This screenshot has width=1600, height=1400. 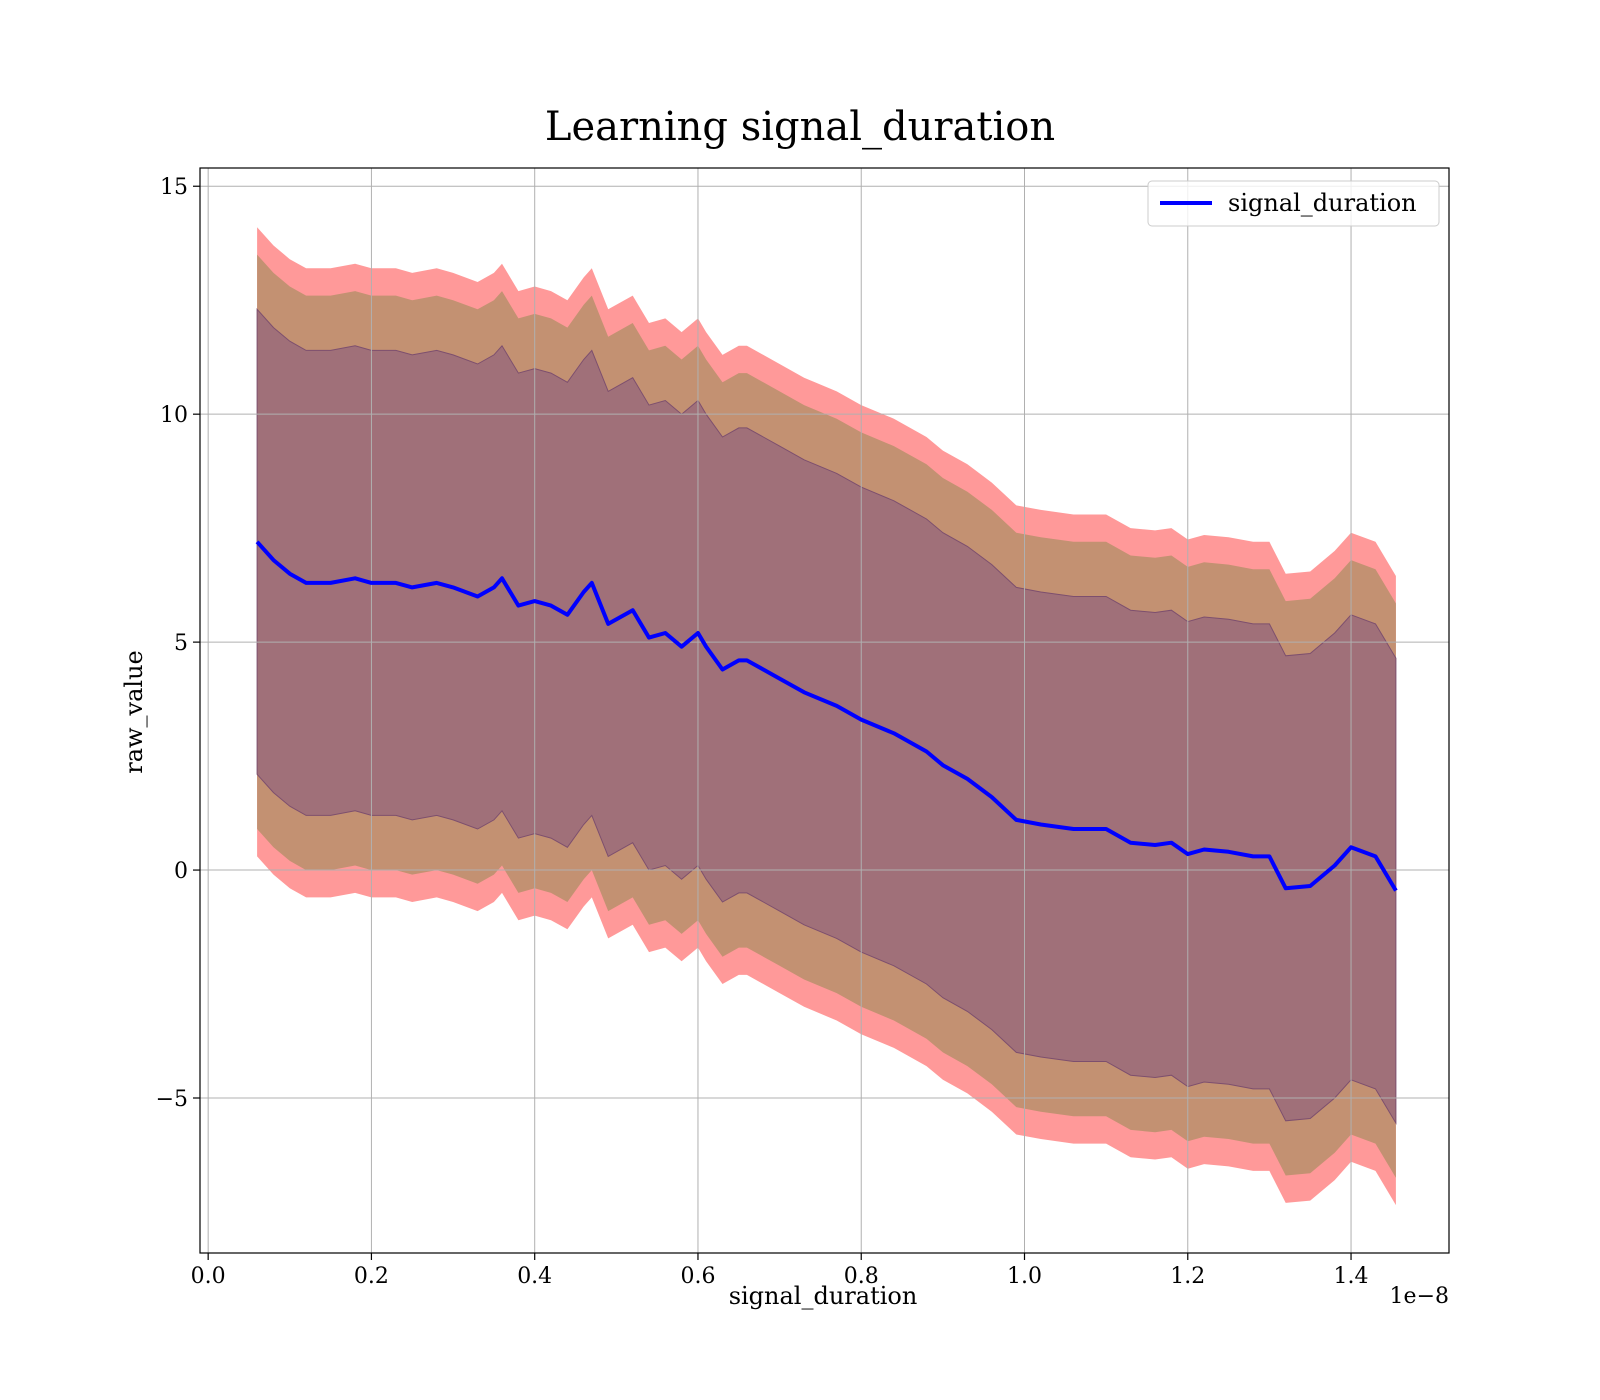 What do you see at coordinates (174, 187) in the screenshot?
I see `y-tick-label: 15` at bounding box center [174, 187].